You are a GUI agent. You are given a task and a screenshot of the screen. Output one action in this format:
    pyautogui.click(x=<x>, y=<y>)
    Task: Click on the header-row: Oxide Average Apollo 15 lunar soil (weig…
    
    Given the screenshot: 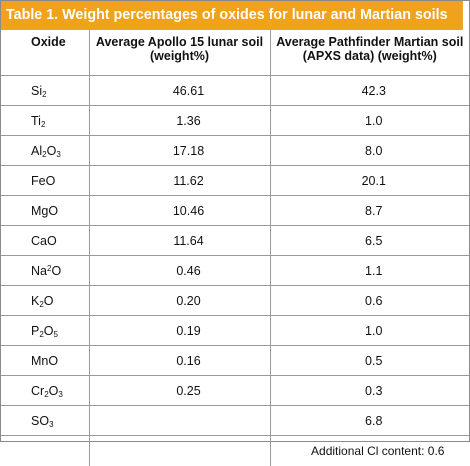 What is the action you would take?
    pyautogui.click(x=235, y=53)
    